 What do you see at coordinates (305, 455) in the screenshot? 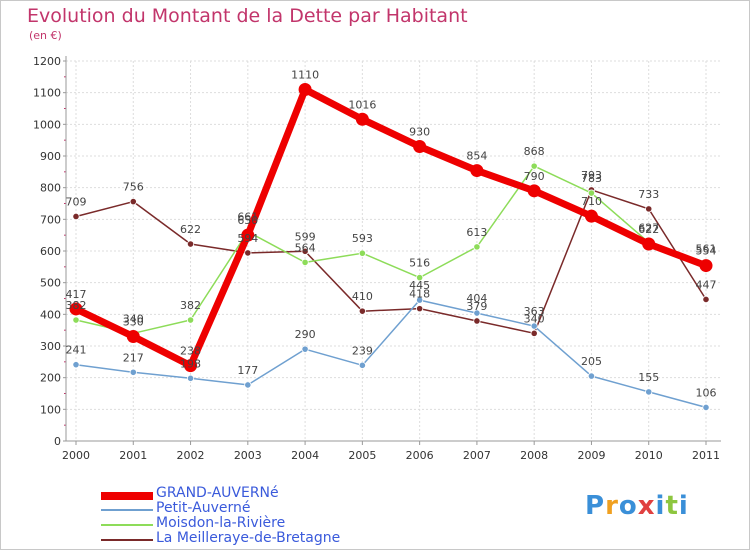
I see `x-tick-label: 2004` at bounding box center [305, 455].